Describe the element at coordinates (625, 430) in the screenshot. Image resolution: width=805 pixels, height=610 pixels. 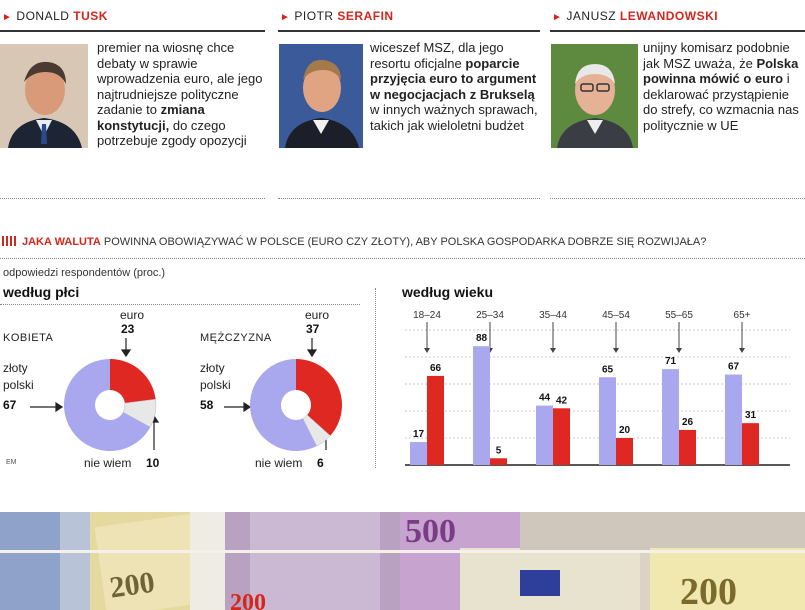
I see `bar-value-label: 20` at that location.